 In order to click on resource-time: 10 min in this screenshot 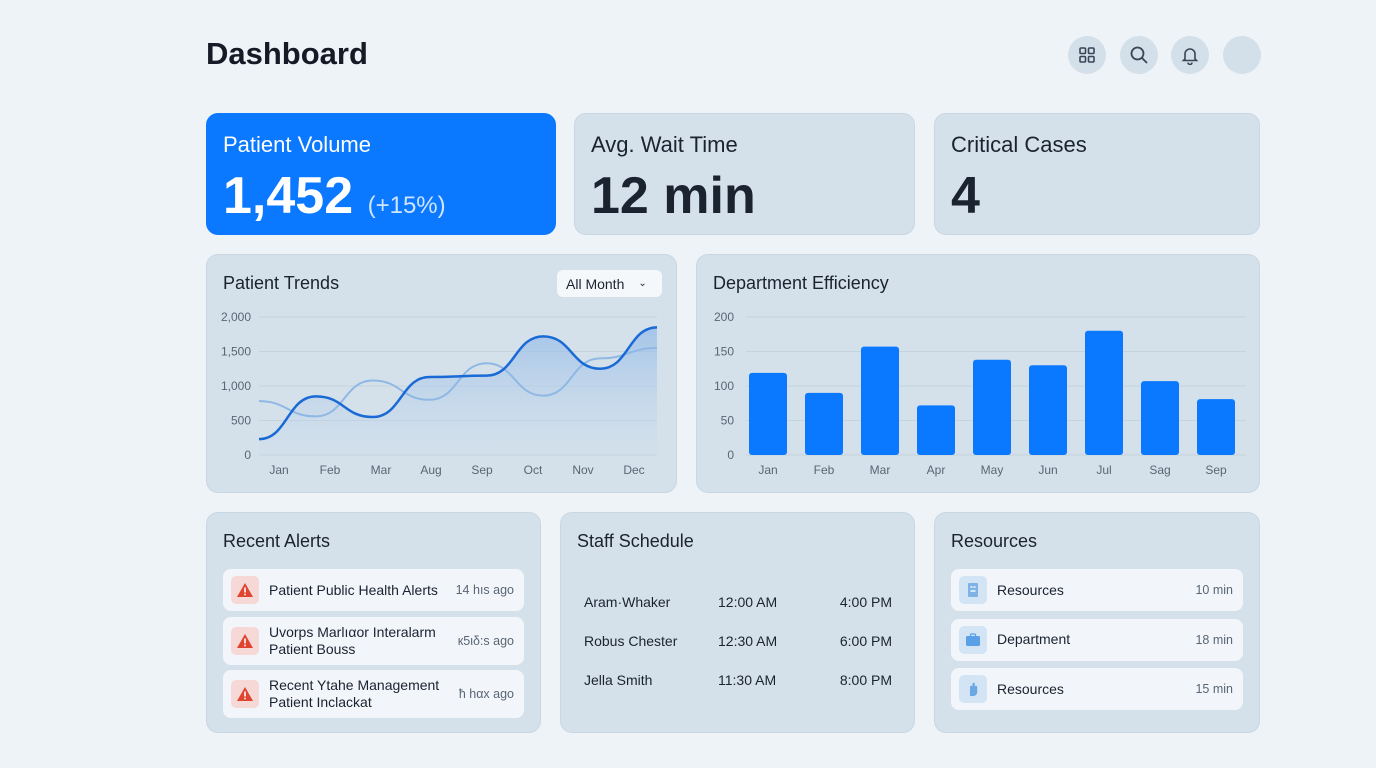, I will do `click(1214, 590)`.